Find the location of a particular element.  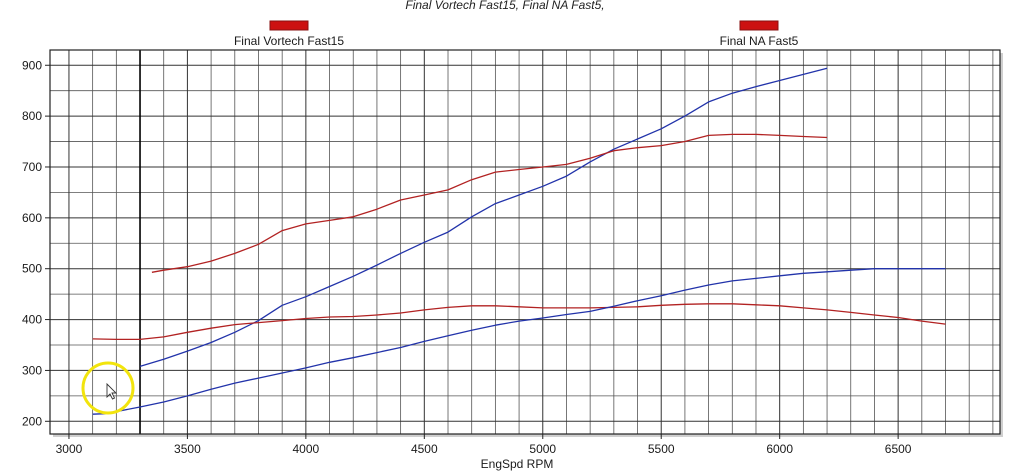

x-tick-label: 5000 is located at coordinates (542, 449).